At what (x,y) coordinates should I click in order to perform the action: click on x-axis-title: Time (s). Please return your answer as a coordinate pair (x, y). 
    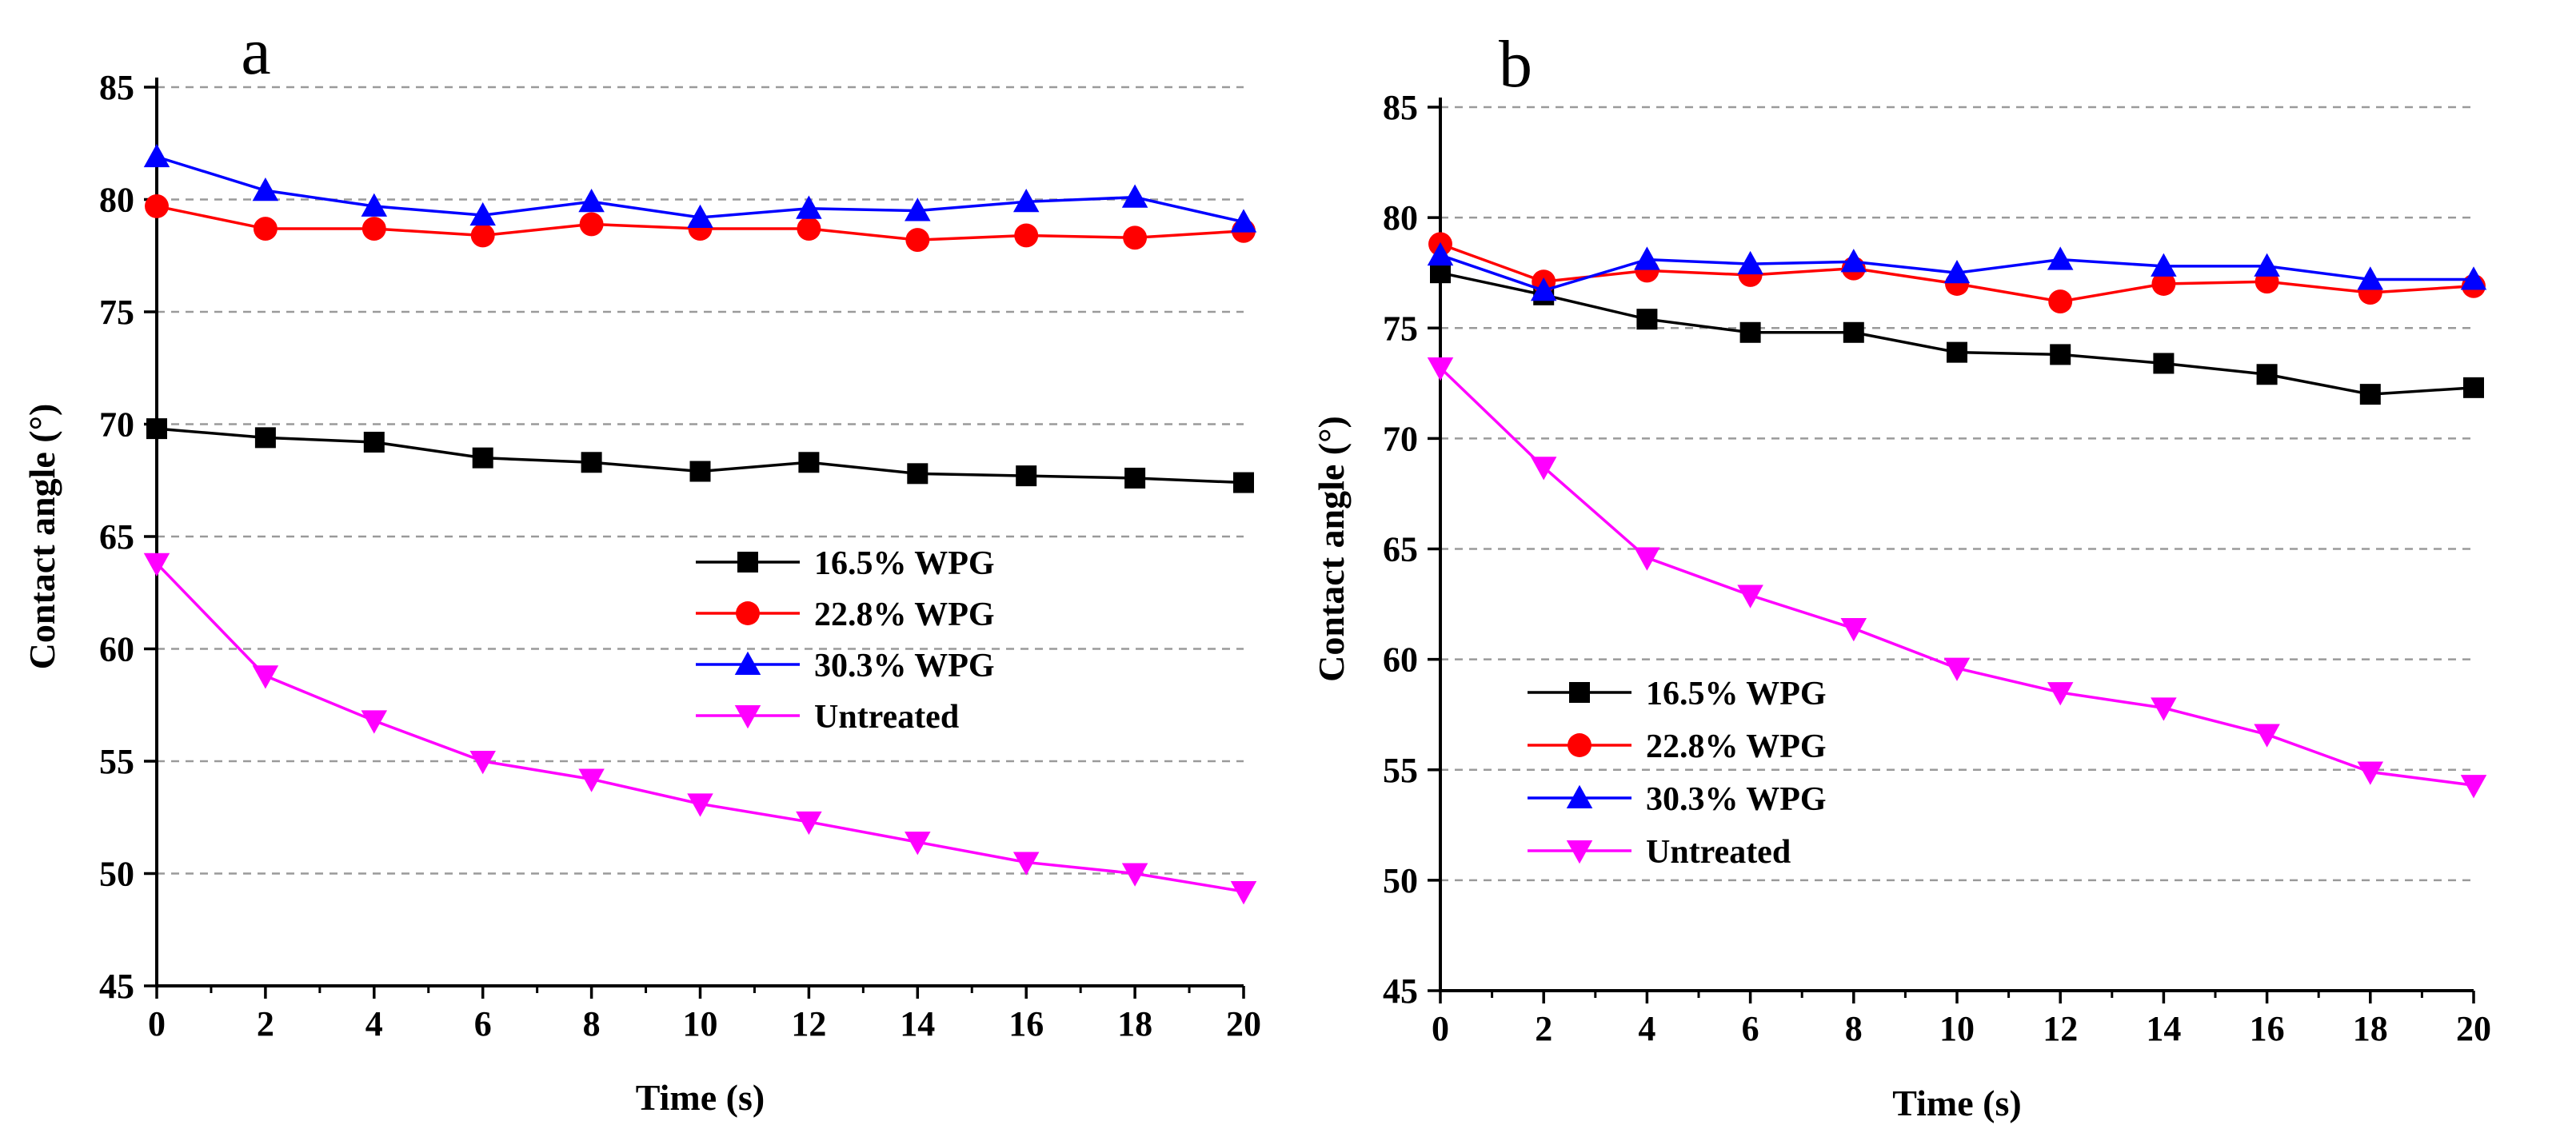
    Looking at the image, I should click on (1957, 1103).